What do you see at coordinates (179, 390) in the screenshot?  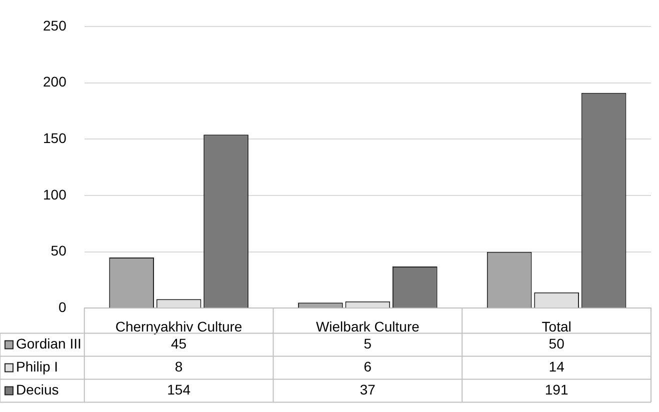 I see `data-label: 154` at bounding box center [179, 390].